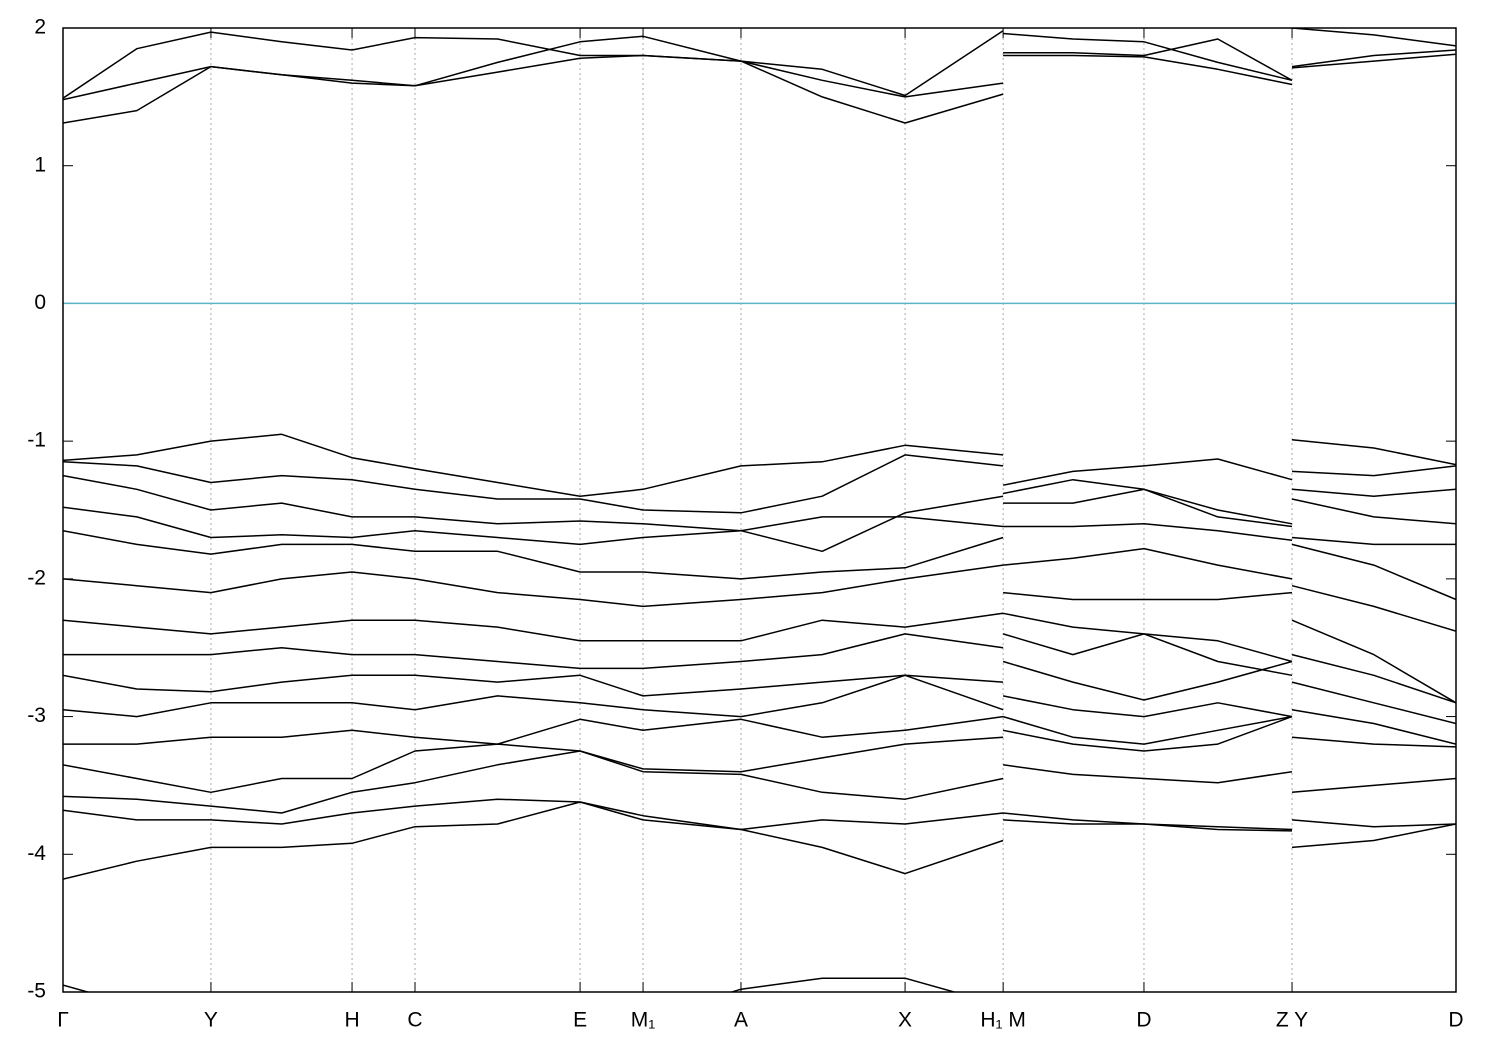 The width and height of the screenshot is (1500, 1050). Describe the element at coordinates (40, 302) in the screenshot. I see `y-tick-label: 0` at that location.